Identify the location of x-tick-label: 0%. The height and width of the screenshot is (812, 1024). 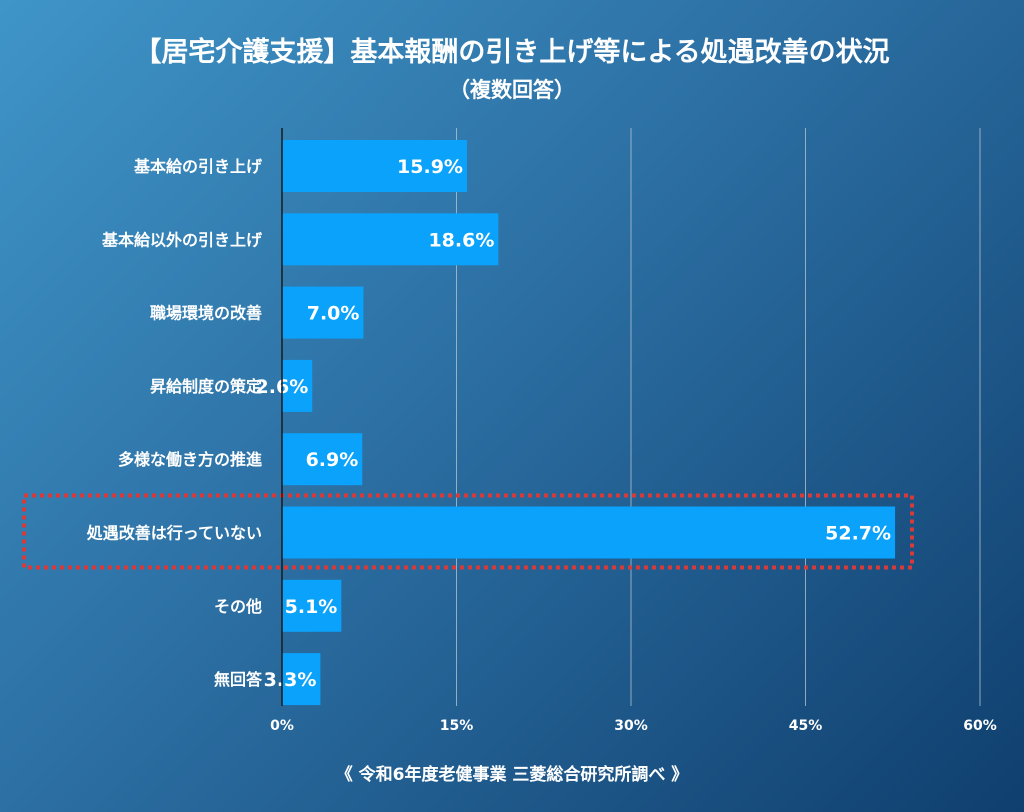
(282, 726).